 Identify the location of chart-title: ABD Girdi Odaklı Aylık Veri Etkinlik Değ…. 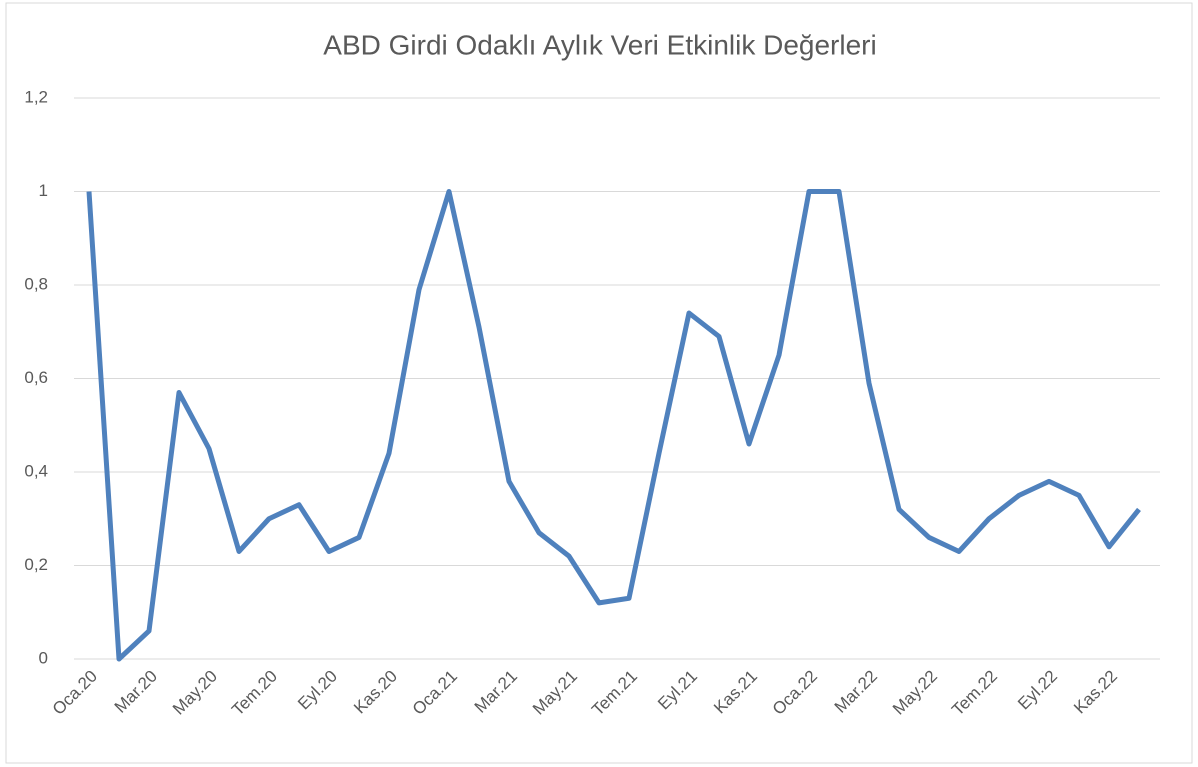
(599, 44).